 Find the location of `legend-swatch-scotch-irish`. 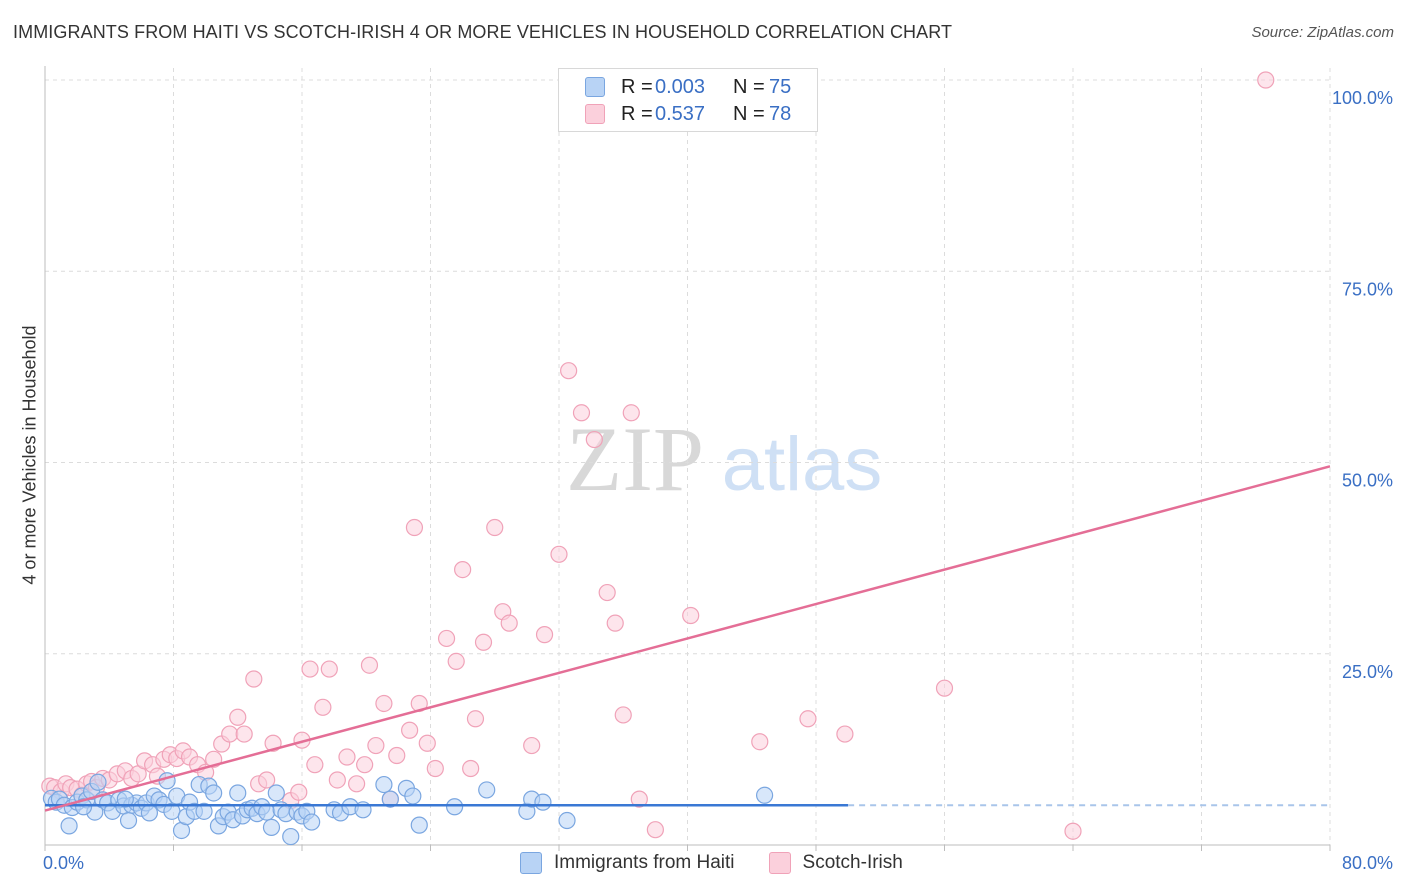

legend-swatch-scotch-irish is located at coordinates (595, 114).